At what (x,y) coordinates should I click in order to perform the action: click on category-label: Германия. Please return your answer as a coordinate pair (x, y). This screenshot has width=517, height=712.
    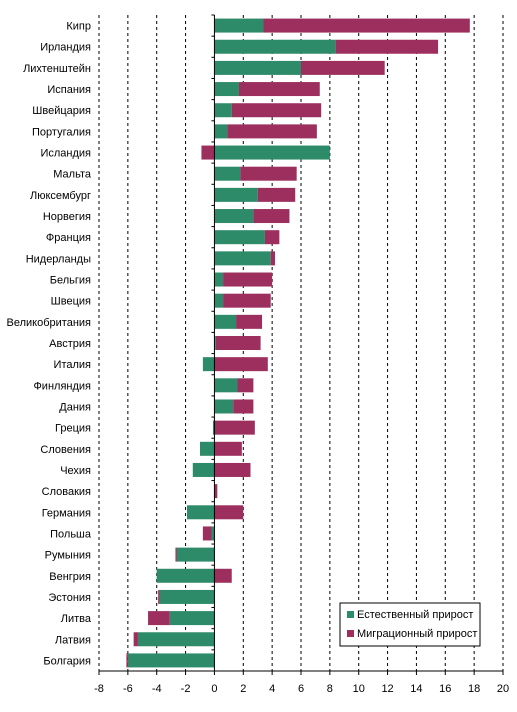
    Looking at the image, I should click on (66, 513).